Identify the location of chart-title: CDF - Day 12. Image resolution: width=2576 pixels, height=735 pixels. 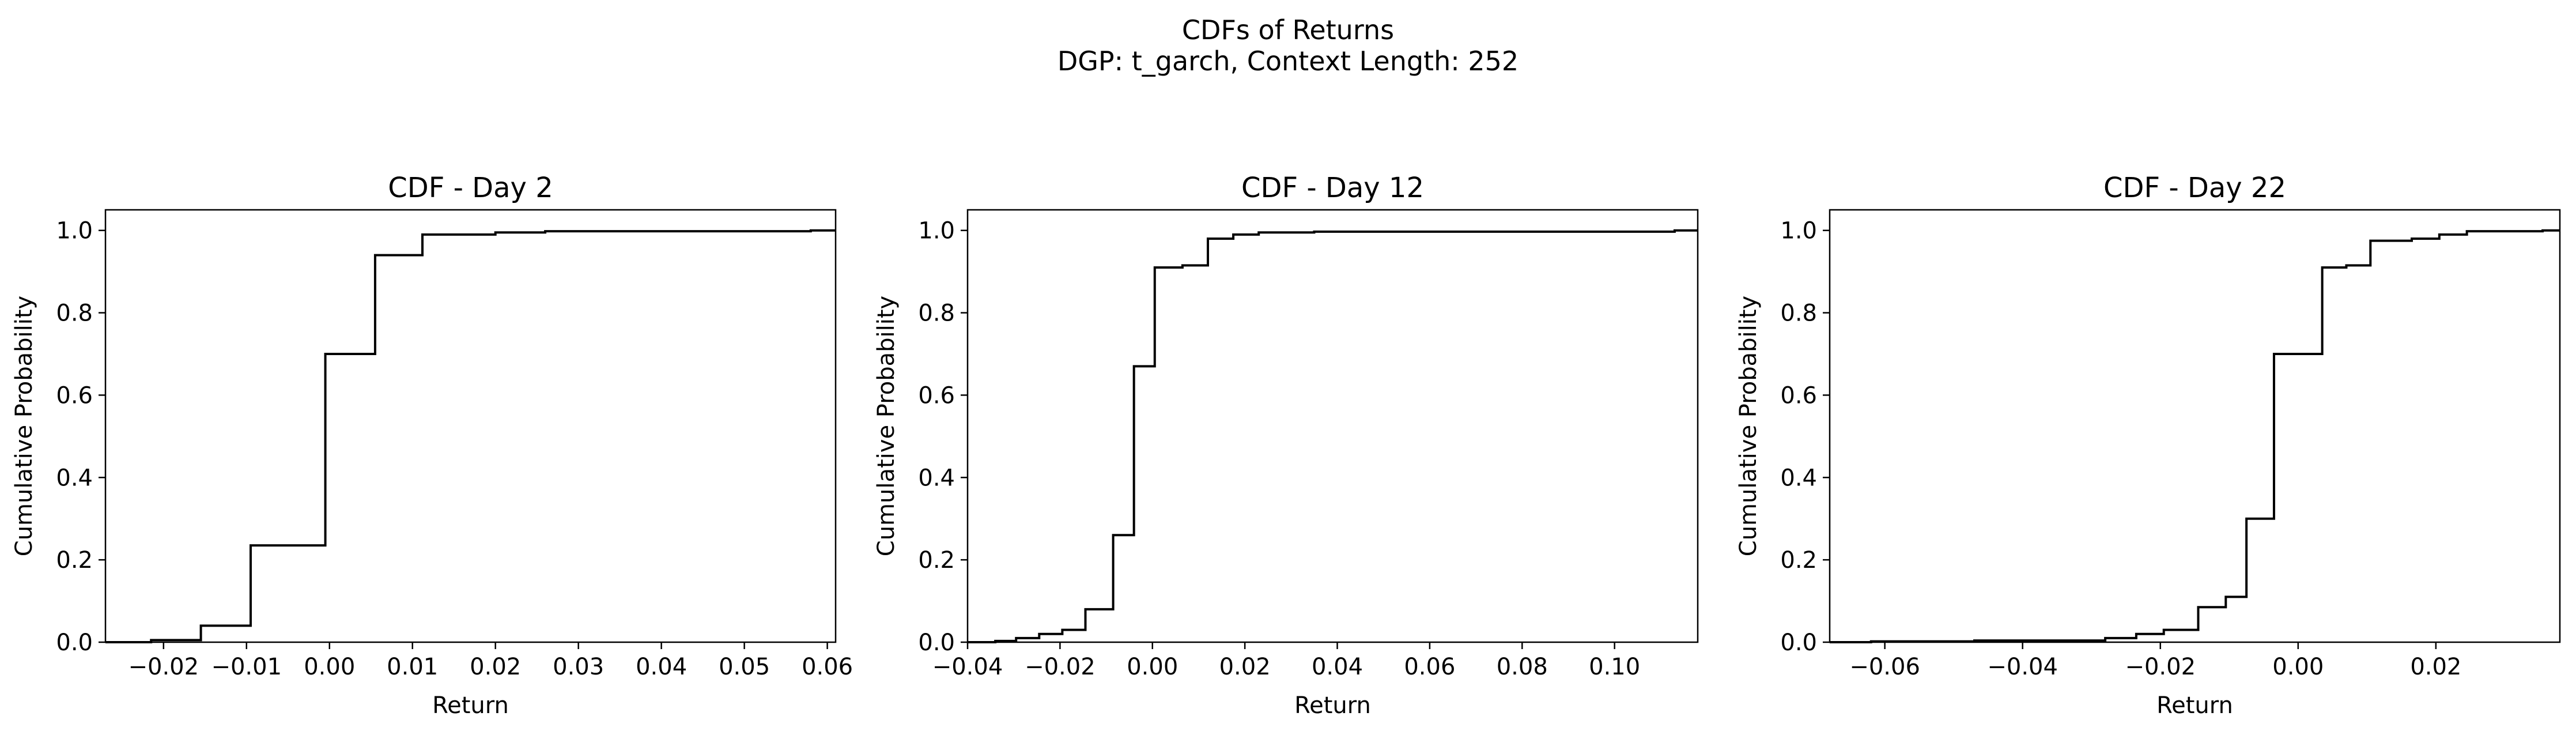
(1332, 188).